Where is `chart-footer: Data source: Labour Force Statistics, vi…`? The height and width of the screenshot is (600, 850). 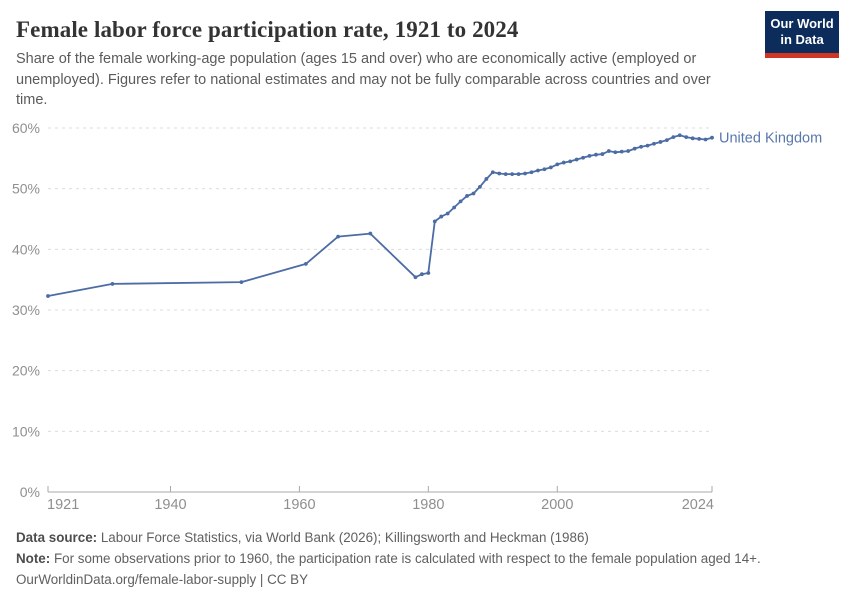
chart-footer: Data source: Labour Force Statistics, vi… is located at coordinates (421, 558).